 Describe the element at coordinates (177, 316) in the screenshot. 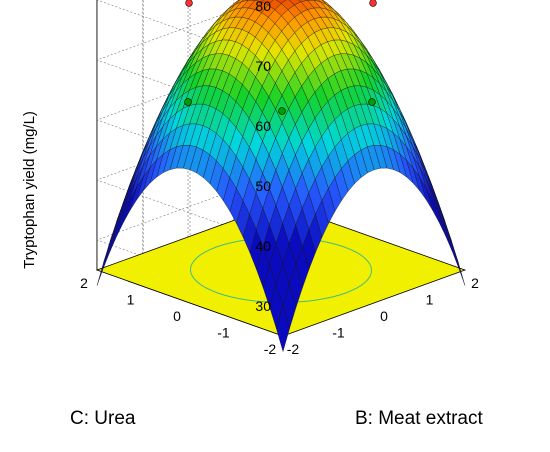

I see `y-tick-label: 0` at that location.